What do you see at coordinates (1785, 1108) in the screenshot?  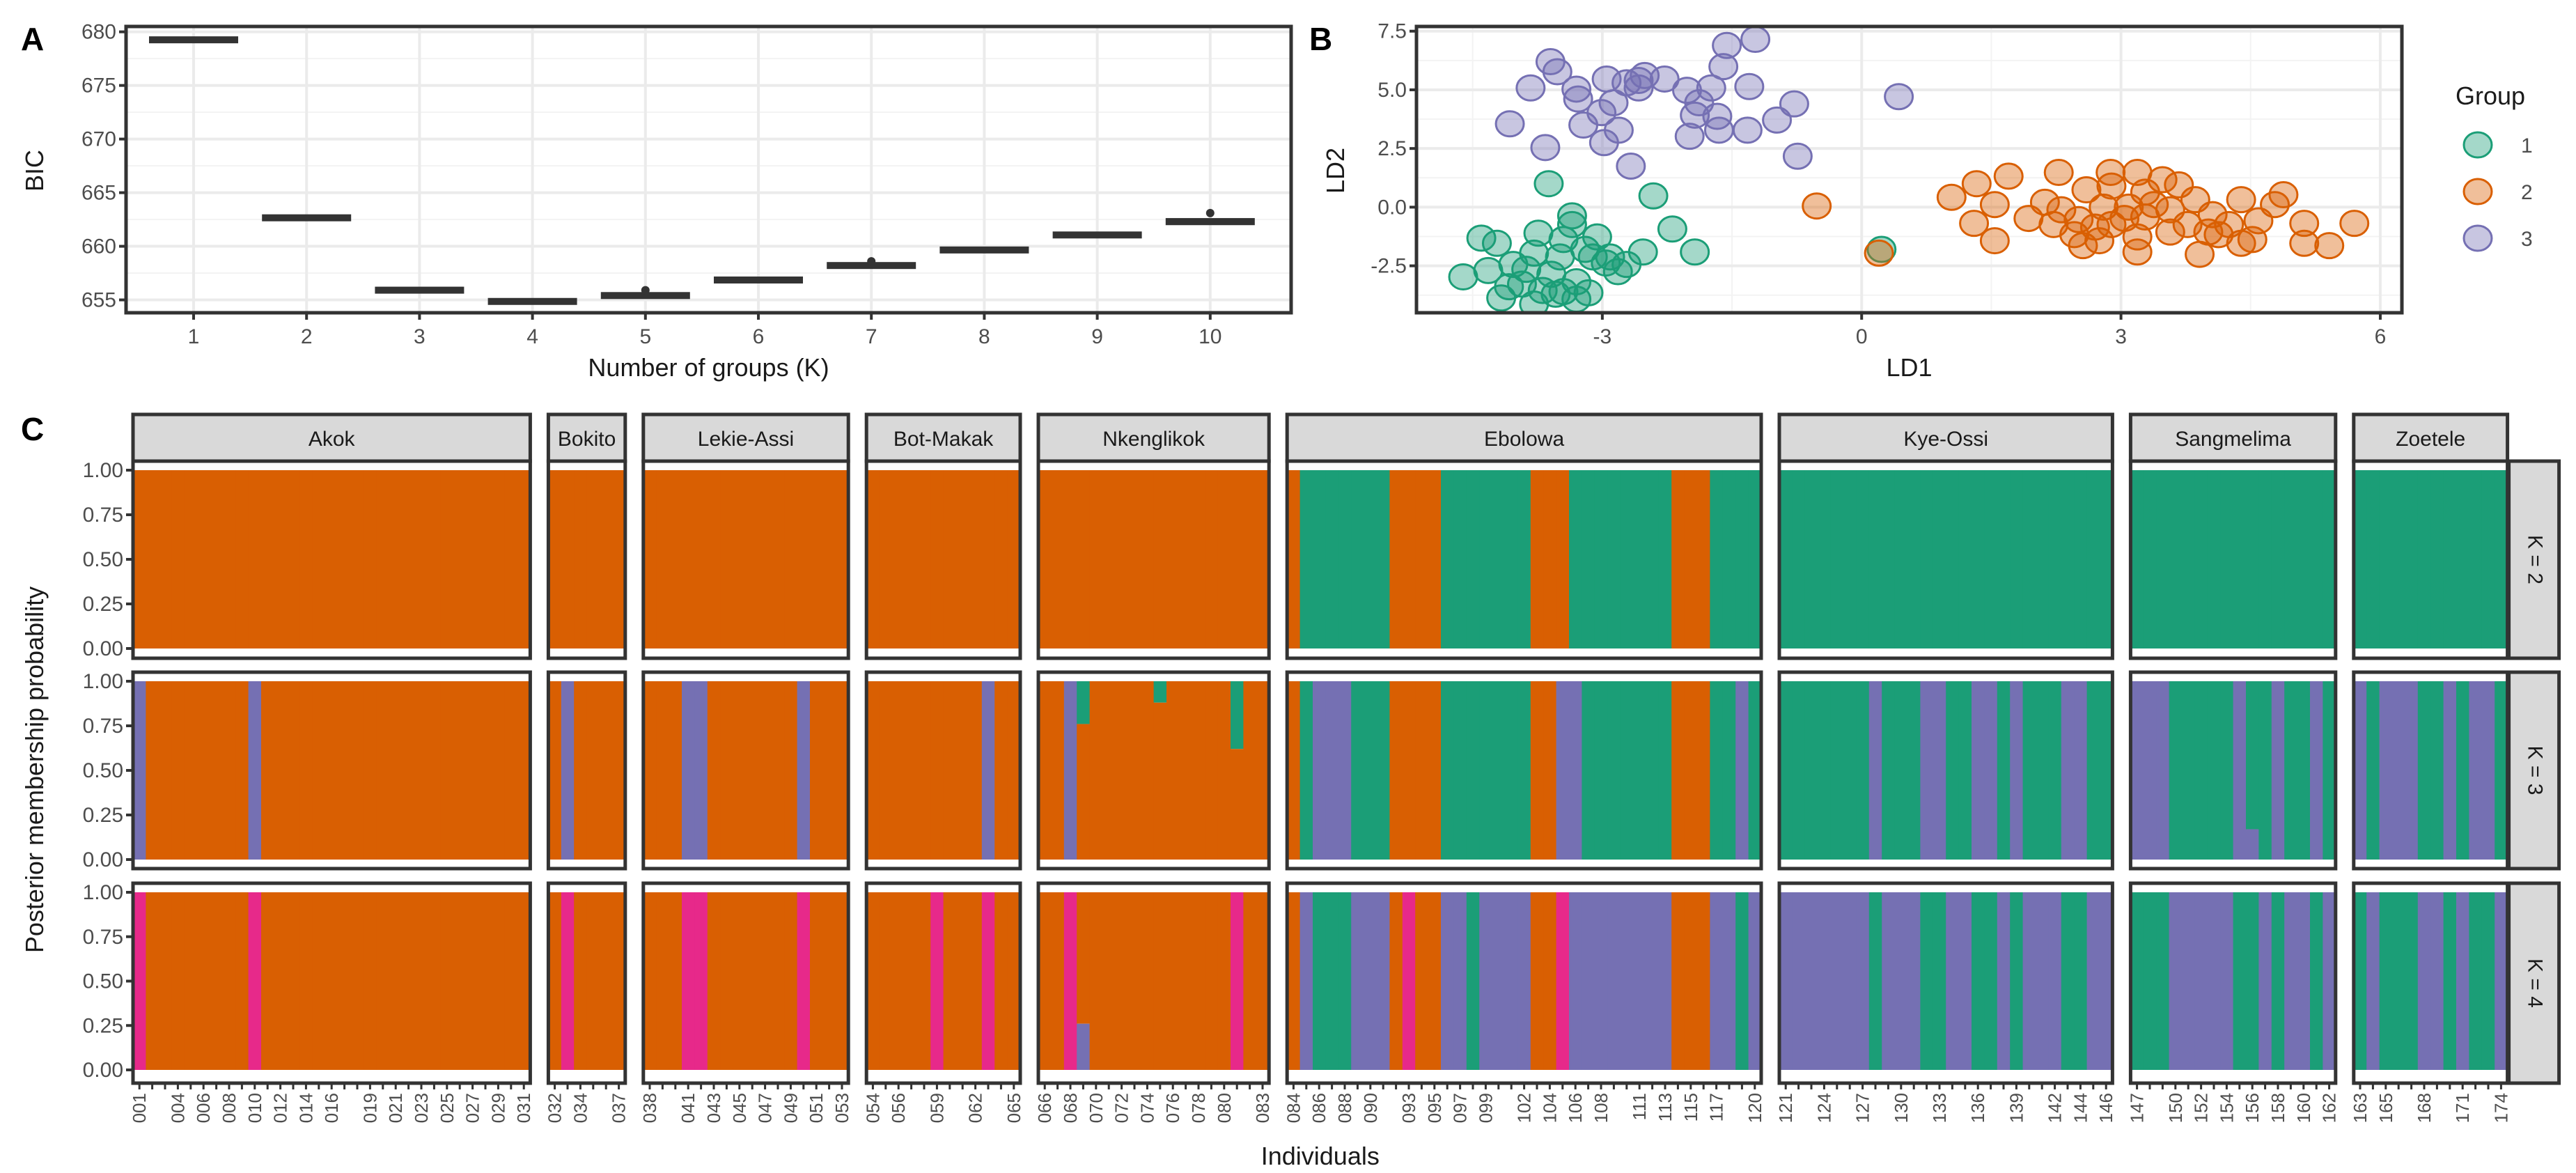 I see `x-tick-label: 121` at bounding box center [1785, 1108].